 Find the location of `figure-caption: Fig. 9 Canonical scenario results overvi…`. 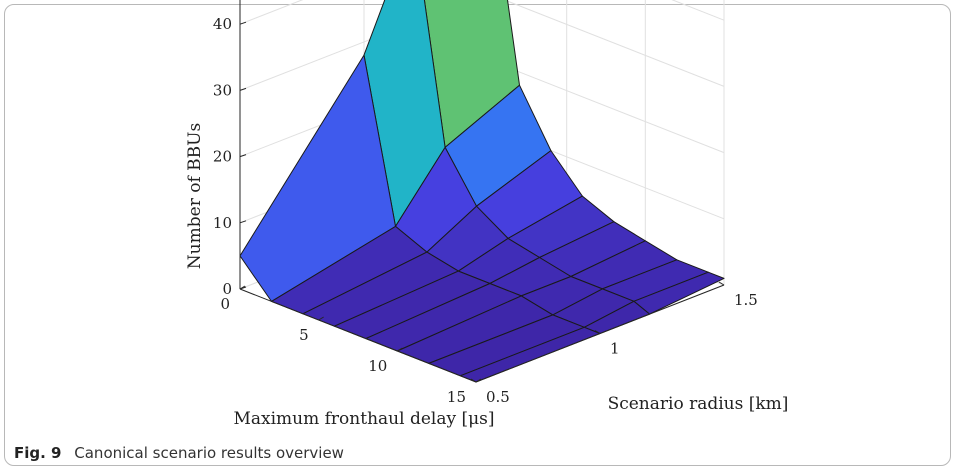

figure-caption: Fig. 9 Canonical scenario results overvi… is located at coordinates (179, 453).